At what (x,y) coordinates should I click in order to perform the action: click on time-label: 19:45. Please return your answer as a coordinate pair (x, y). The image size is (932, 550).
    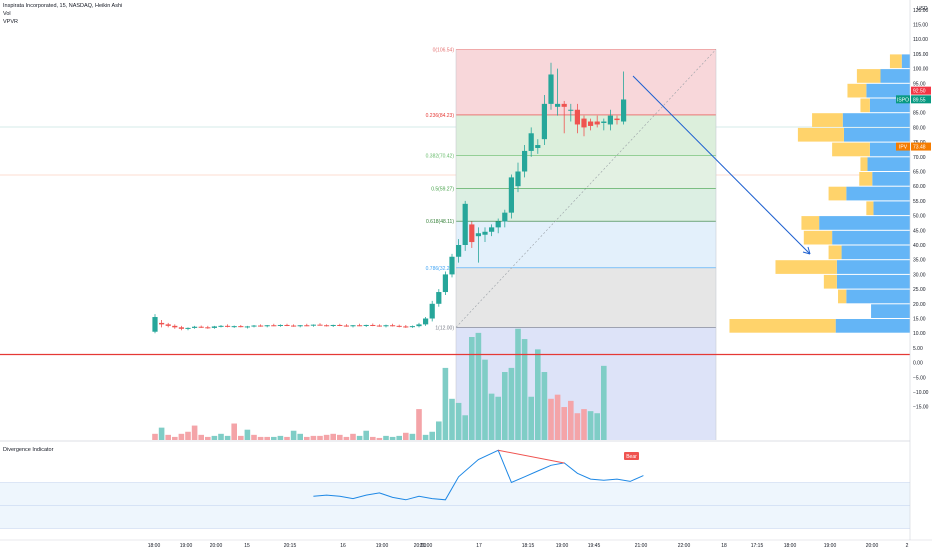
    Looking at the image, I should click on (594, 546).